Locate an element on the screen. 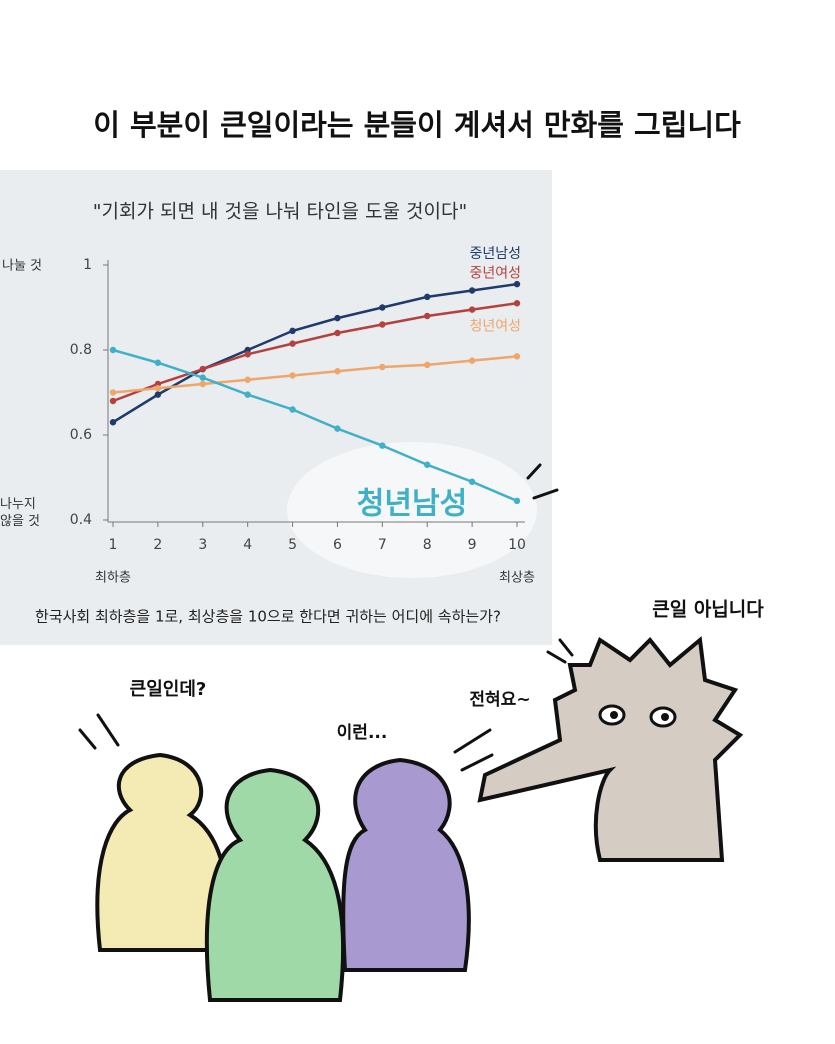 The height and width of the screenshot is (1044, 835). highlight is located at coordinates (412, 510).